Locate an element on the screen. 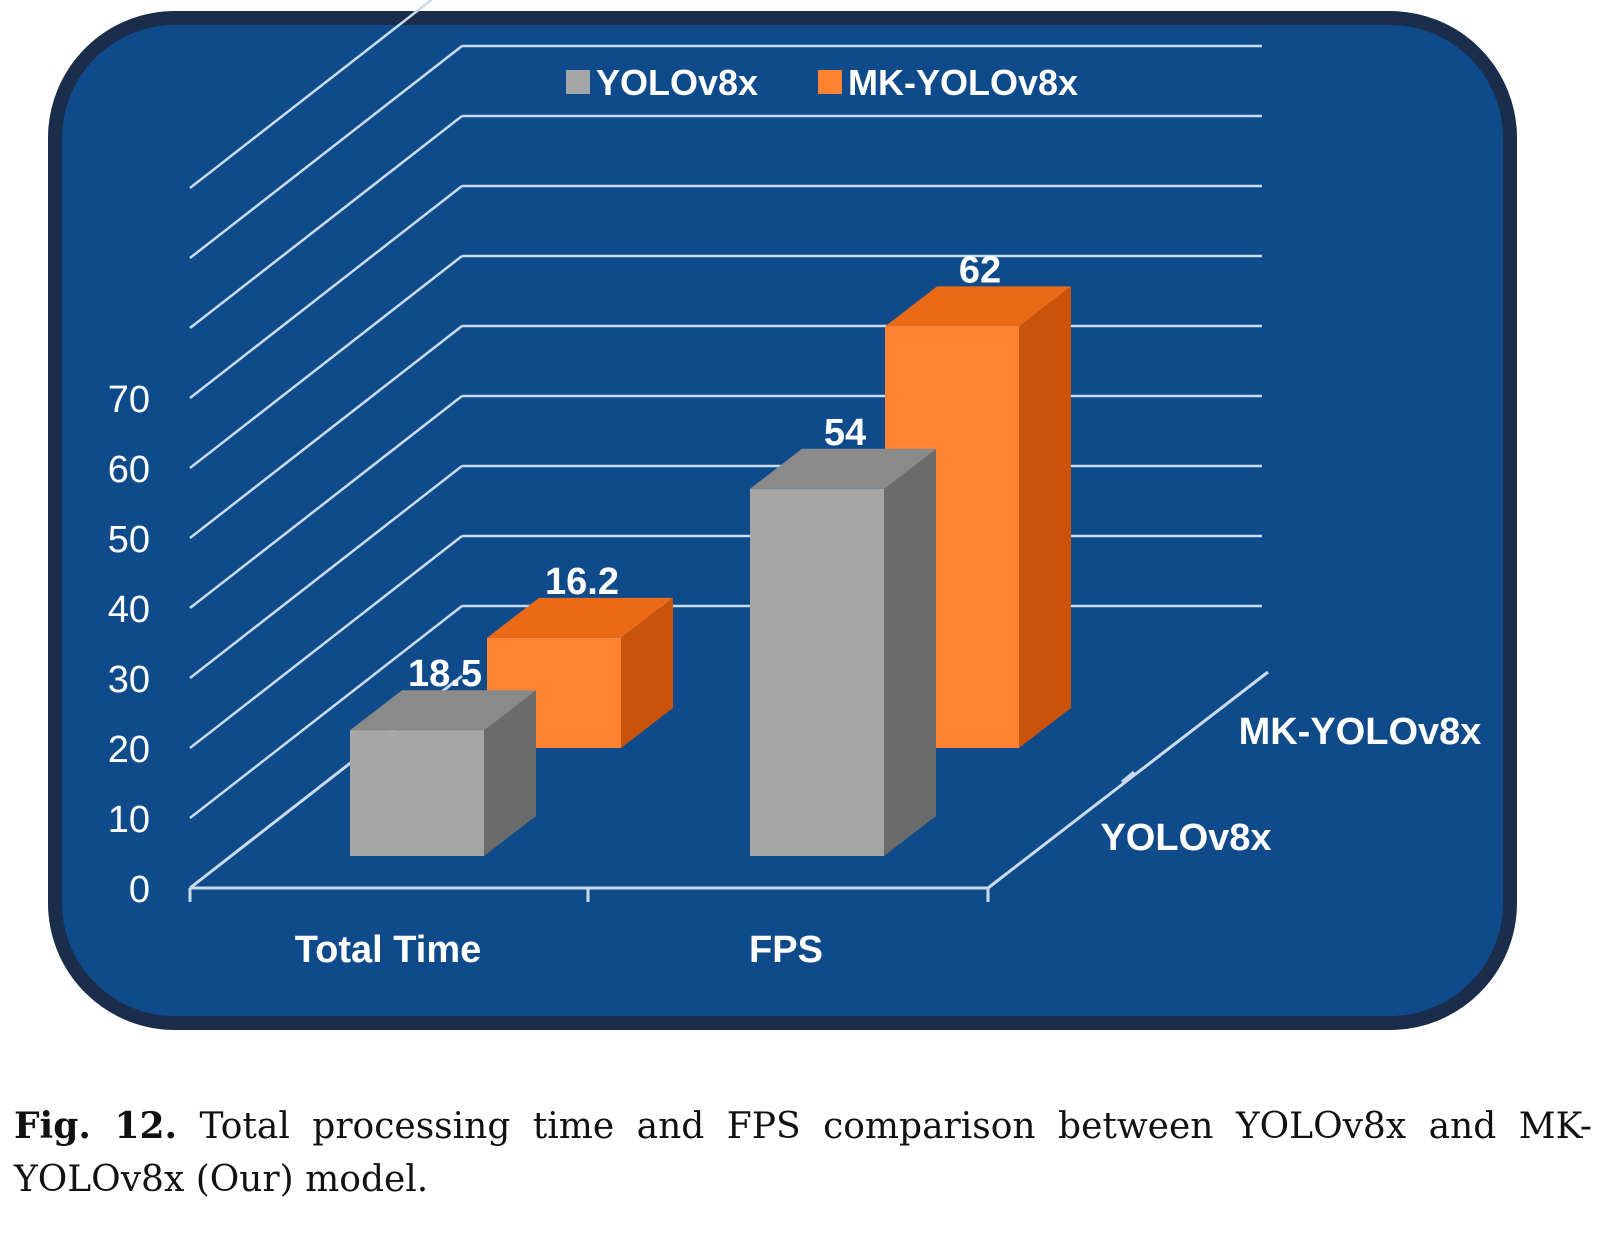 This screenshot has width=1606, height=1255. figure-label: Fig. 12. is located at coordinates (96, 1126).